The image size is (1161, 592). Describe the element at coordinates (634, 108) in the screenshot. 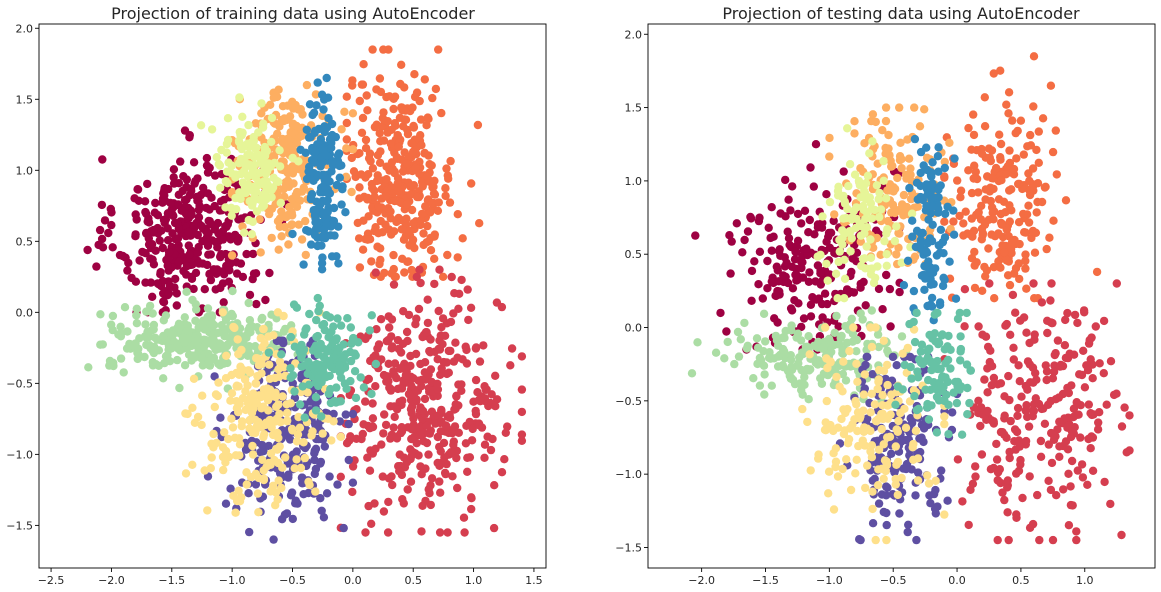

I see `y-tick-label: 1.5` at that location.